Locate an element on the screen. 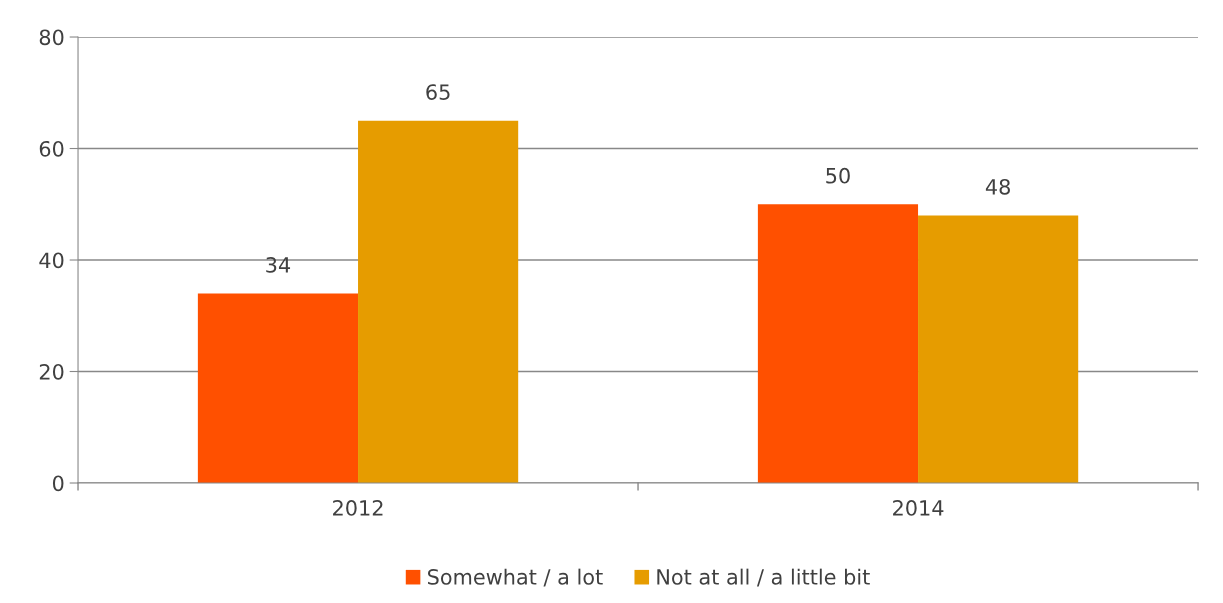 This screenshot has width=1223, height=603. data-label: 50 is located at coordinates (838, 175).